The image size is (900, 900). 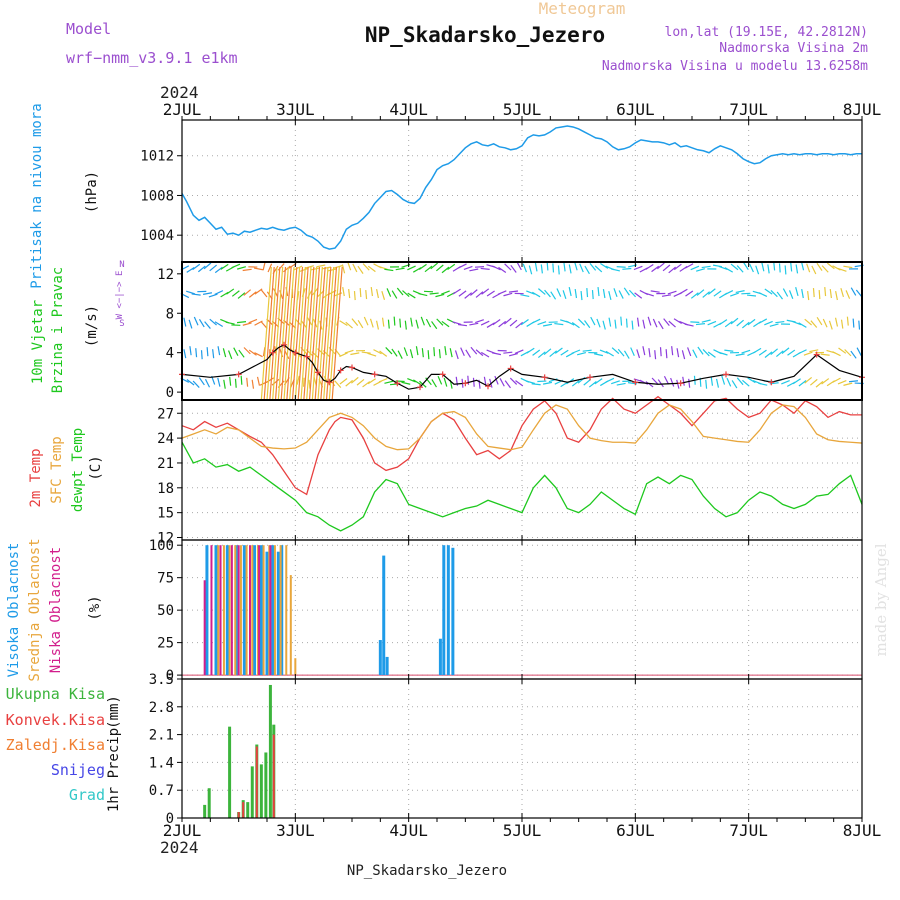 I want to click on wind-arrow-field, so click(x=522, y=325).